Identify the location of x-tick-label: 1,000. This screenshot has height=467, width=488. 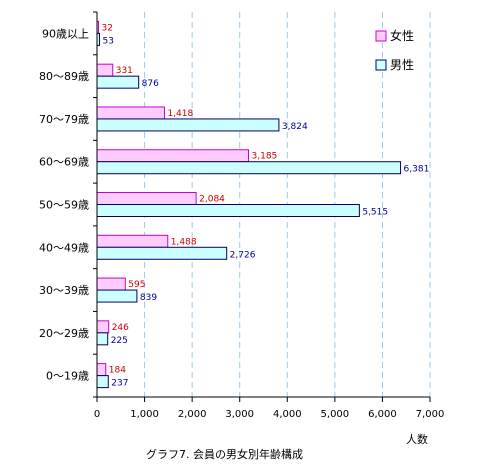
(144, 414).